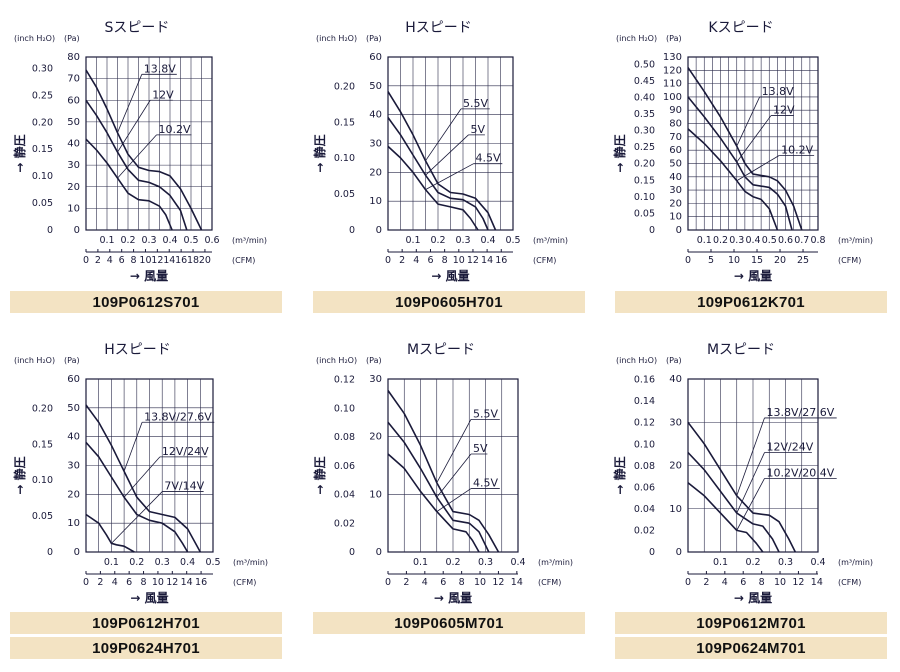  Describe the element at coordinates (42, 444) in the screenshot. I see `inch-tick-label: 0.15` at that location.